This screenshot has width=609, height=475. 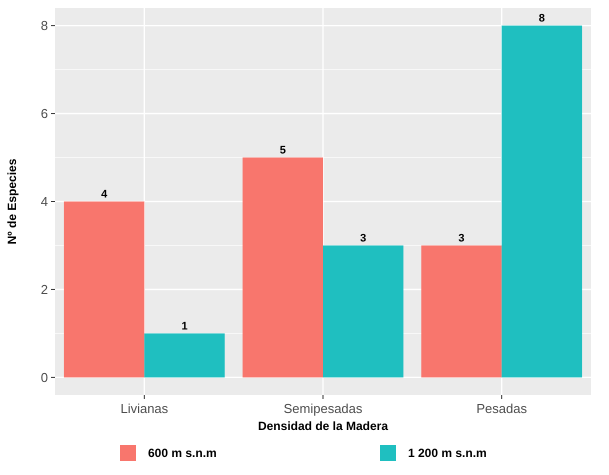 I want to click on y-tick-label: 6, so click(x=44, y=114).